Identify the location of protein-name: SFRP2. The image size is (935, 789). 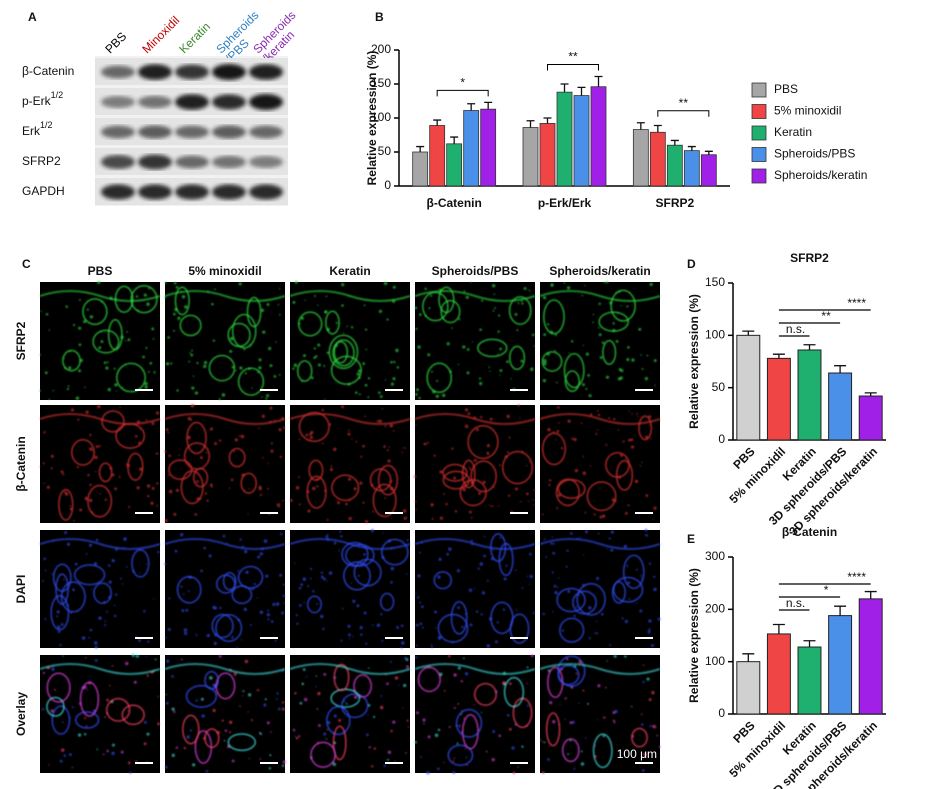
(41, 161).